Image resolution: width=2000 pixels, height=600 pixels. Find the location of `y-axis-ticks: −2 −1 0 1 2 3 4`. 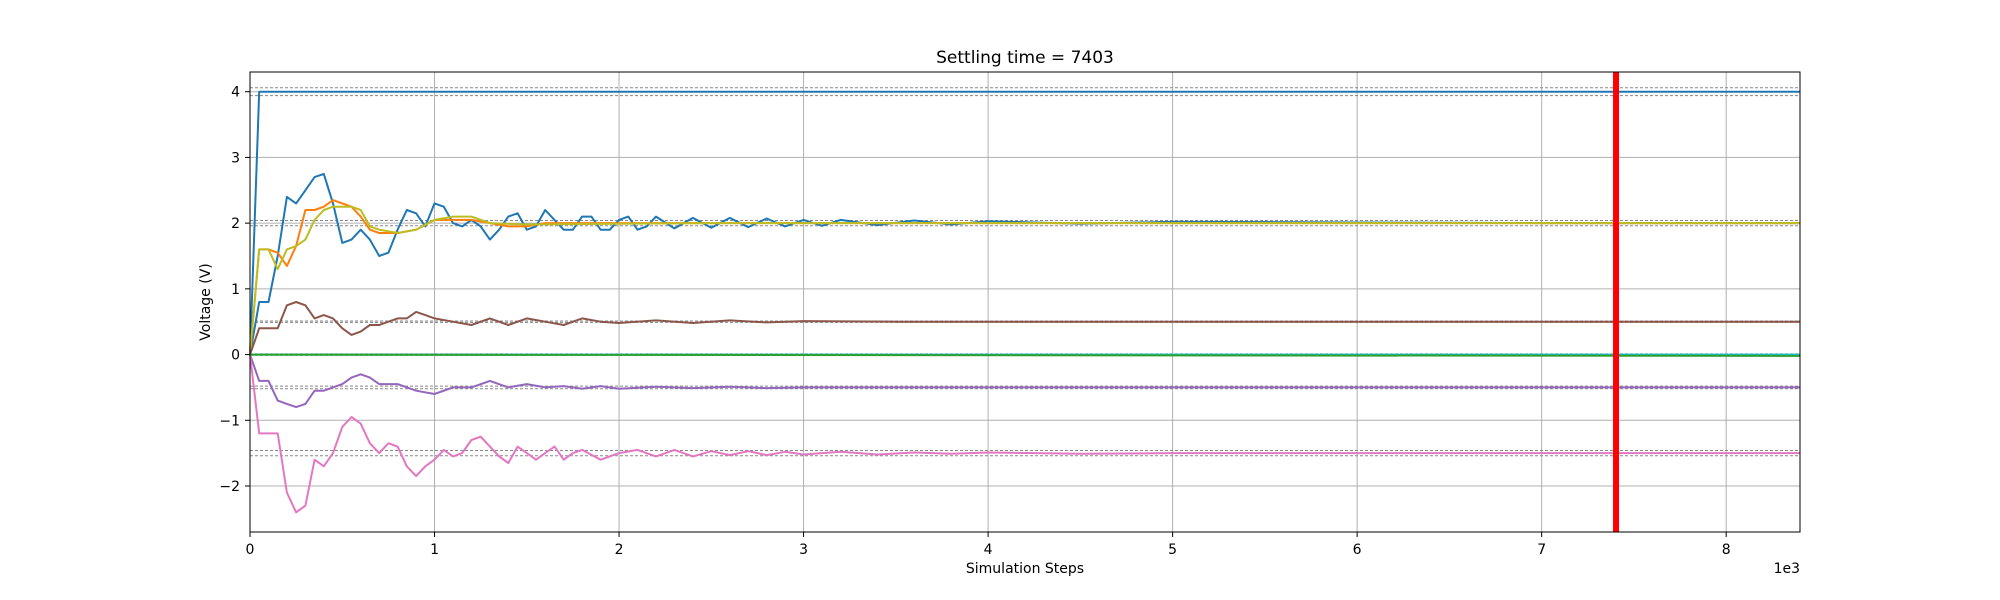

y-axis-ticks: −2 −1 0 1 2 3 4 is located at coordinates (234, 290).